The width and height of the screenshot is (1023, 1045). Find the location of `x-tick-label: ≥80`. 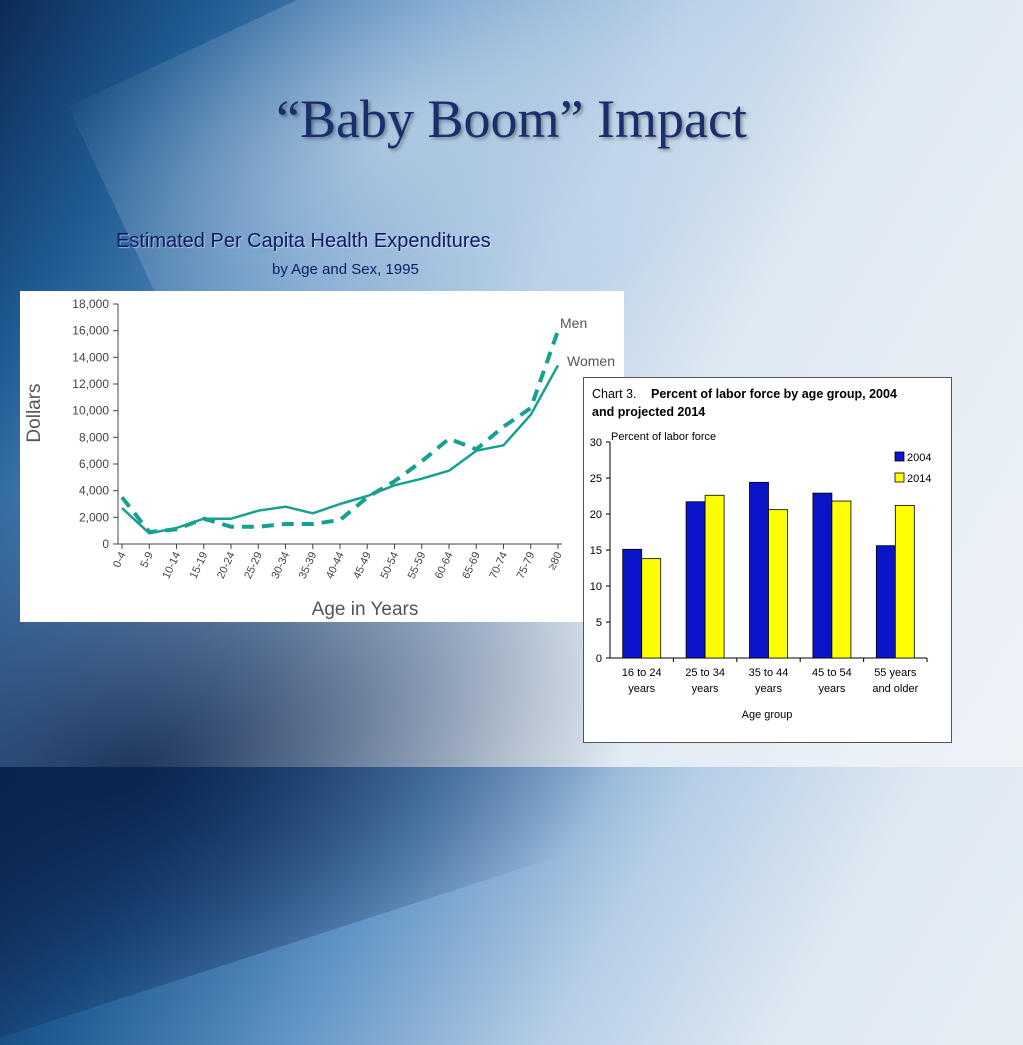

x-tick-label: ≥80 is located at coordinates (555, 561).